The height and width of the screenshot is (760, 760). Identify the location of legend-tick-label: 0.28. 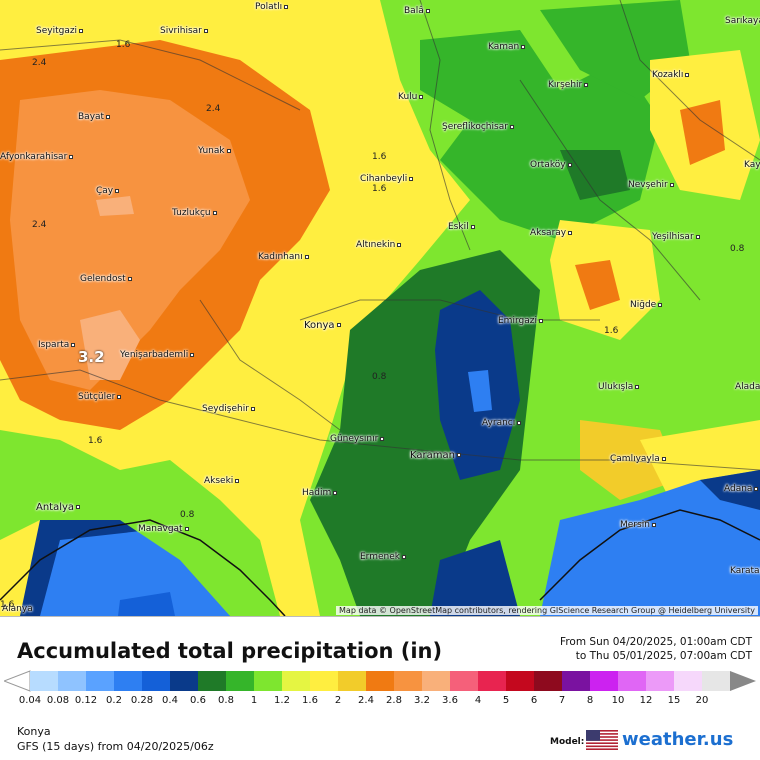
(142, 700).